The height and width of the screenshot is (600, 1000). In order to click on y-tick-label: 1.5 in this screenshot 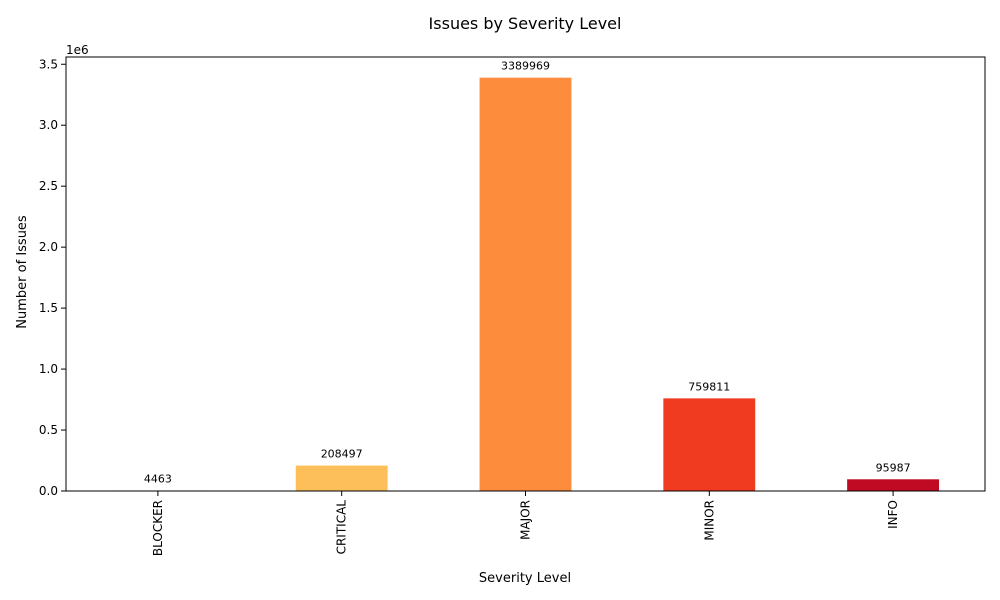, I will do `click(48, 308)`.